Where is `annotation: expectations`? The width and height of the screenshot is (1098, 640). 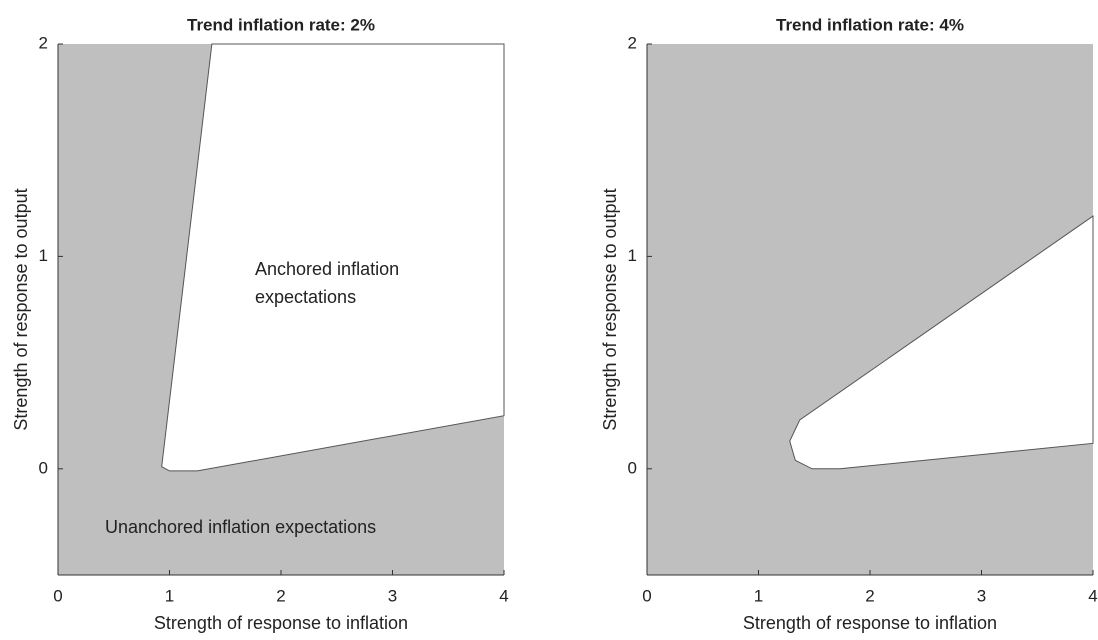
annotation: expectations is located at coordinates (305, 297).